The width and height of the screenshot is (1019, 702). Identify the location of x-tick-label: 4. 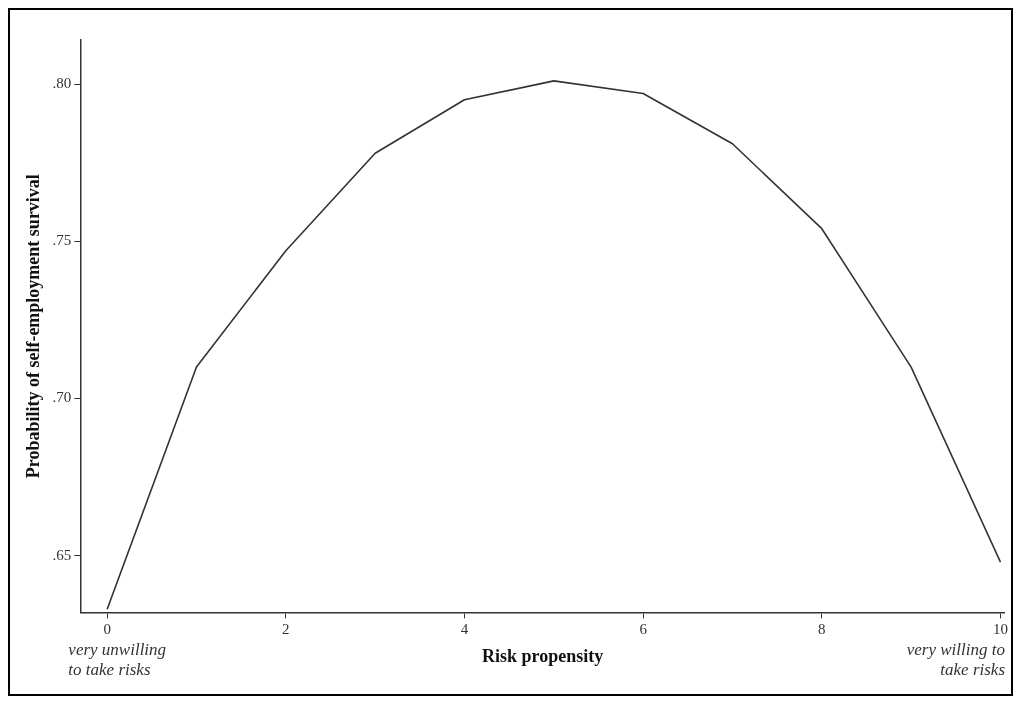
(464, 629).